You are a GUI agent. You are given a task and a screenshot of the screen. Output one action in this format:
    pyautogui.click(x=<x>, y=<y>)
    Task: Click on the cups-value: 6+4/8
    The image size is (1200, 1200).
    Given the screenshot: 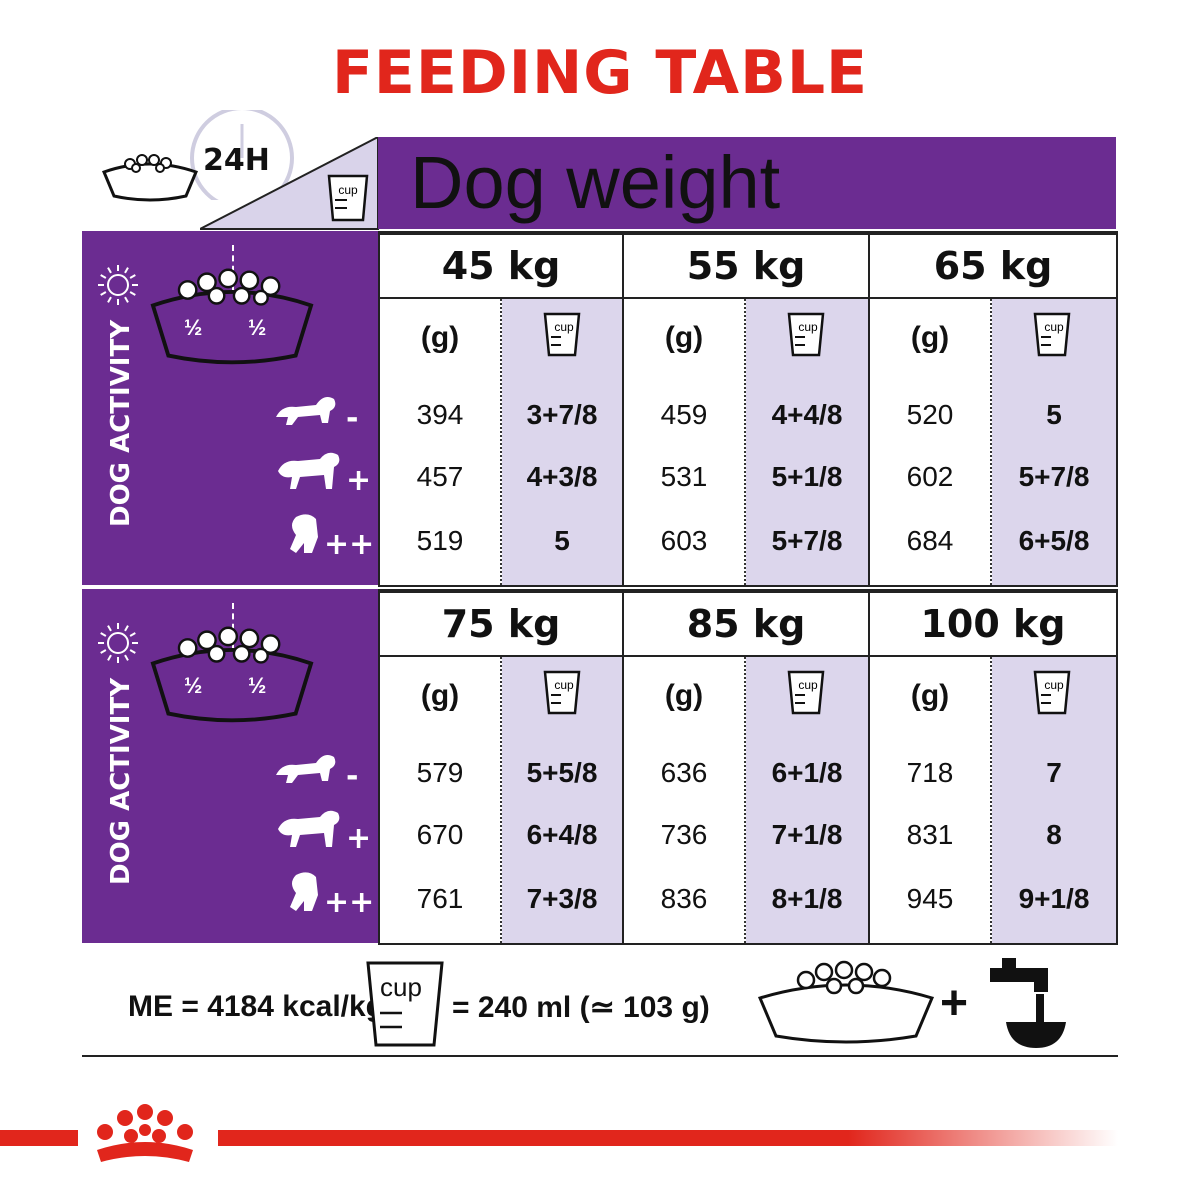 What is the action you would take?
    pyautogui.click(x=562, y=834)
    